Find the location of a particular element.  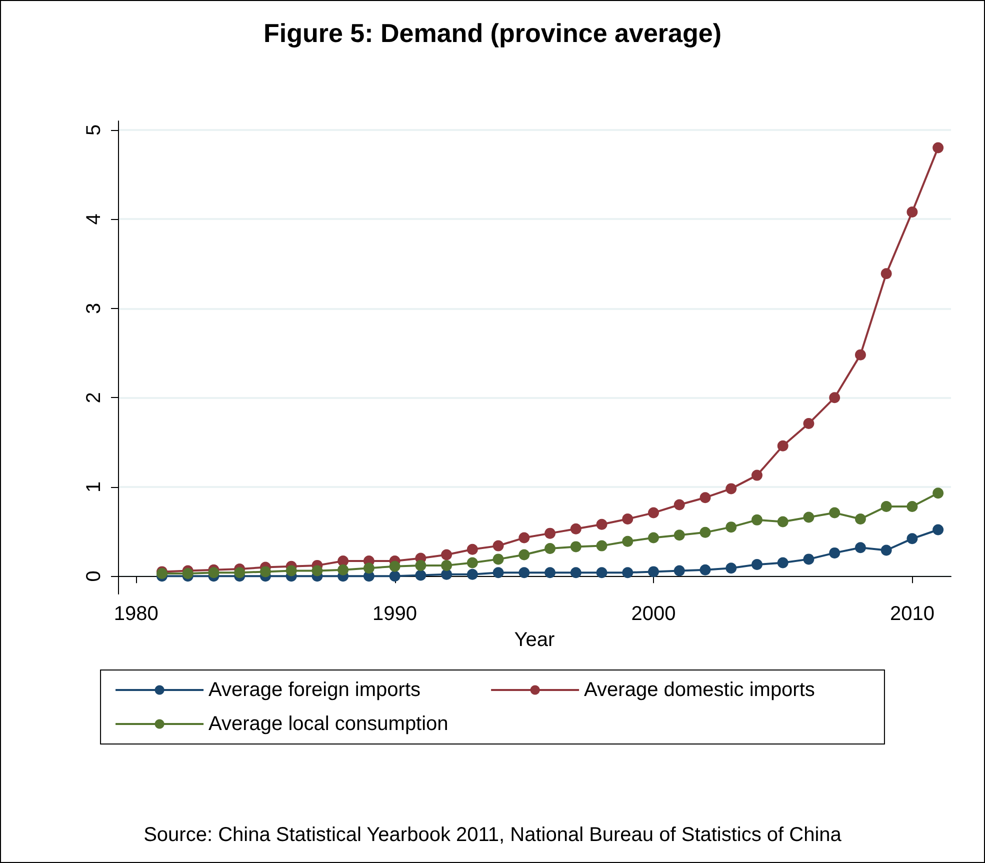

y-tick-label: 2 is located at coordinates (94, 398).